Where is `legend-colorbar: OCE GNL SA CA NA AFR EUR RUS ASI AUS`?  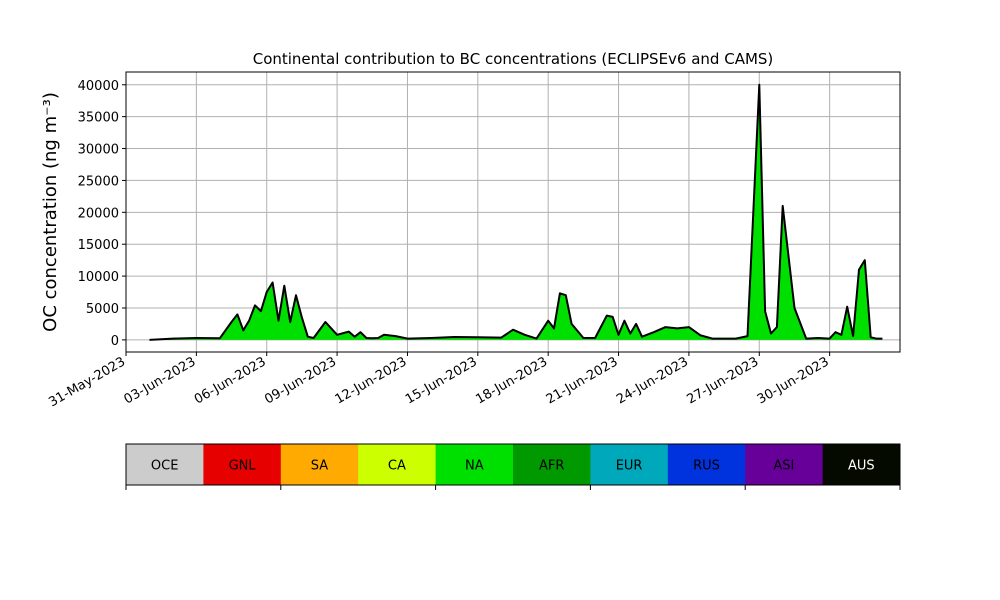
legend-colorbar: OCE GNL SA CA NA AFR EUR RUS ASI AUS is located at coordinates (513, 466).